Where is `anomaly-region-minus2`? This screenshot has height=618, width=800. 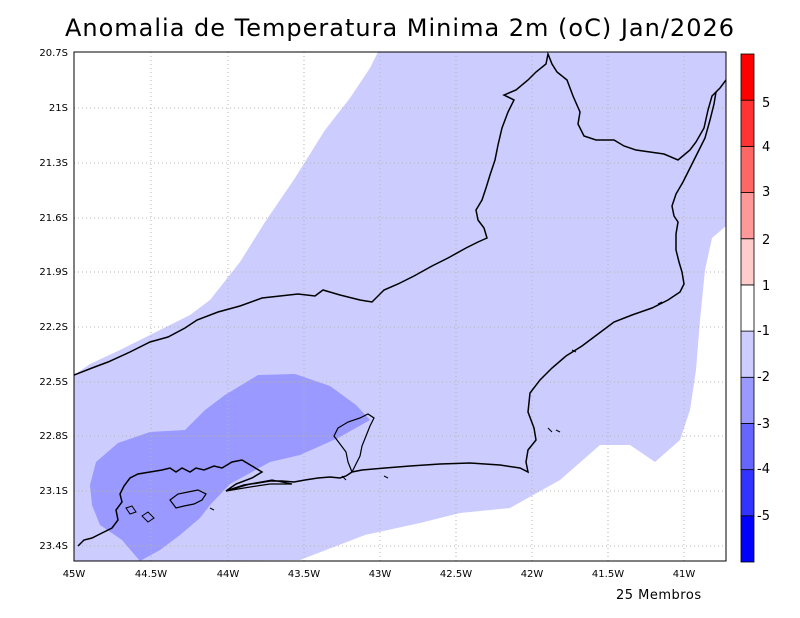 anomaly-region-minus2 is located at coordinates (230, 467).